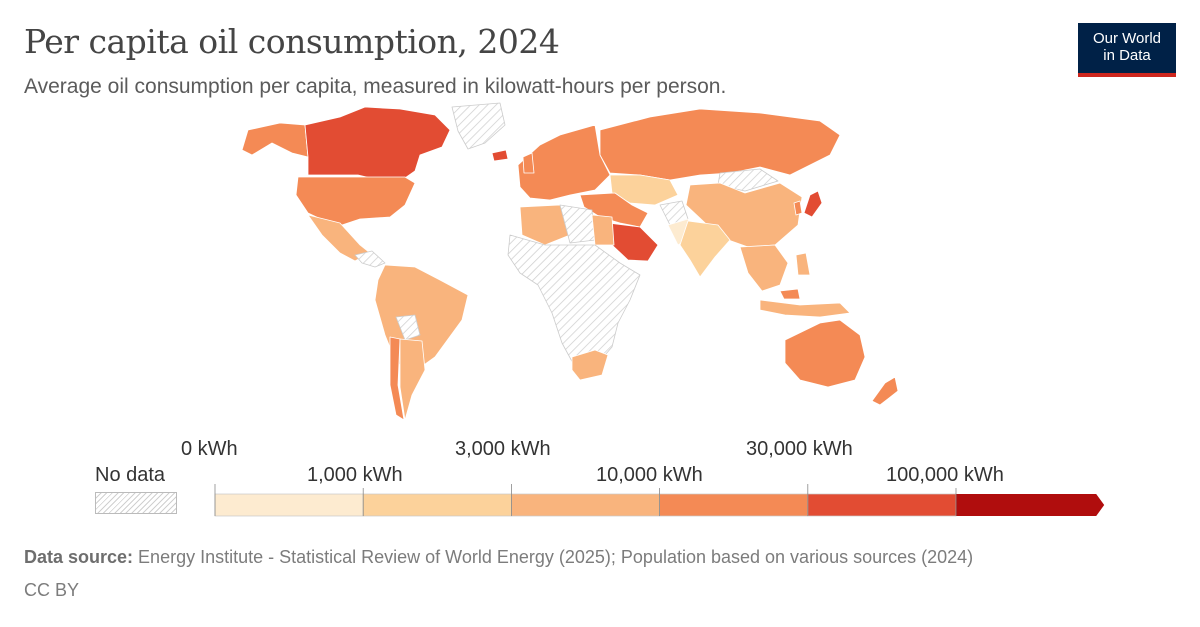 Image resolution: width=1200 pixels, height=627 pixels. What do you see at coordinates (545, 225) in the screenshot?
I see `region-algeria` at bounding box center [545, 225].